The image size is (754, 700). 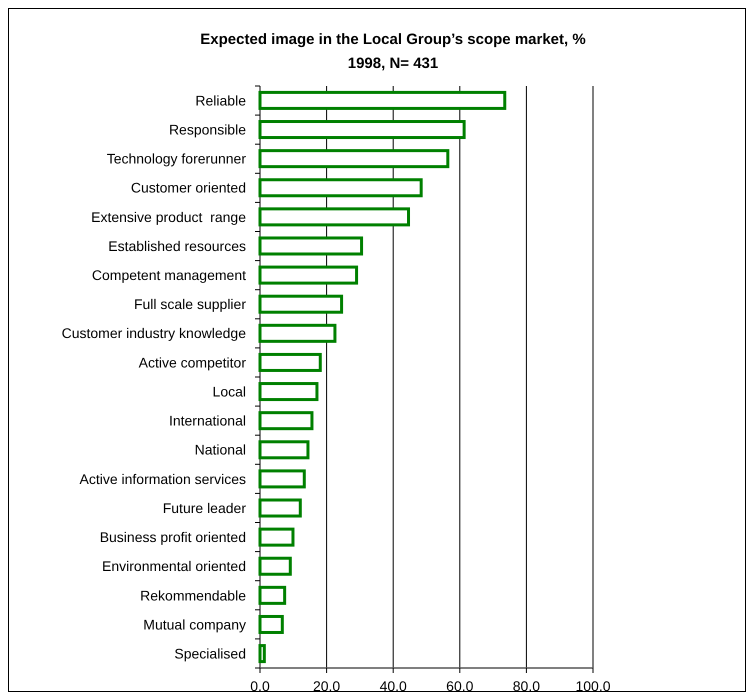 What do you see at coordinates (394, 686) in the screenshot?
I see `x-tick-label: 40.0` at bounding box center [394, 686].